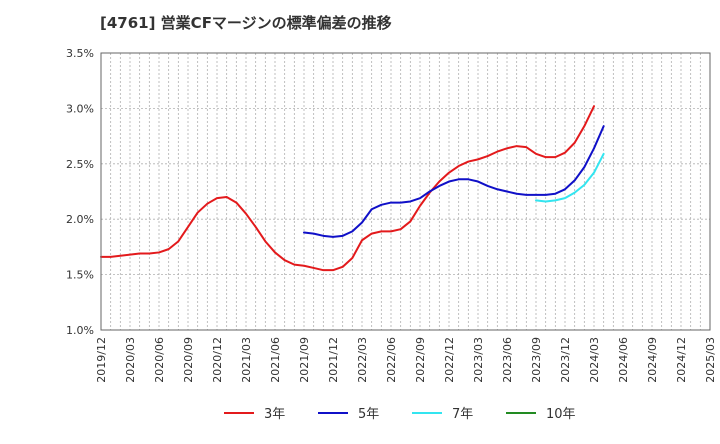 This screenshot has width=720, height=444. I want to click on x-tick-label: 2020/09, so click(188, 360).